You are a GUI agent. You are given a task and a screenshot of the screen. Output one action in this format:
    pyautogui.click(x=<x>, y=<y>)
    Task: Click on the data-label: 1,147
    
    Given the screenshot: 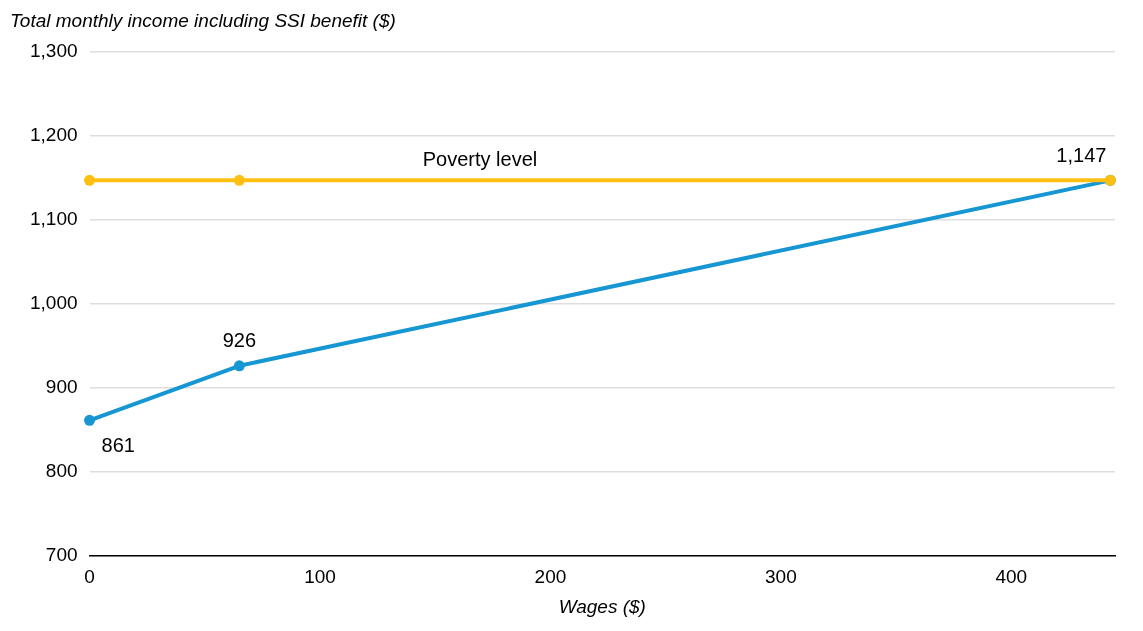 What is the action you would take?
    pyautogui.click(x=1081, y=154)
    